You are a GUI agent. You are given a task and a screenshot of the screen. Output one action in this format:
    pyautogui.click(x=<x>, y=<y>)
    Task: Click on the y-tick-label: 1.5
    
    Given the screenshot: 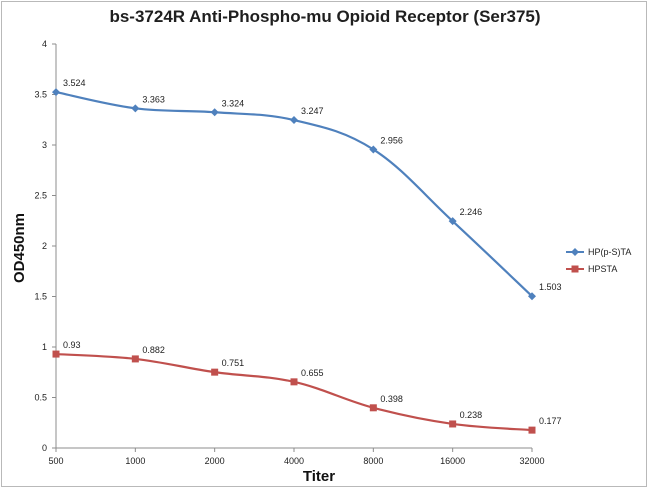 What is the action you would take?
    pyautogui.click(x=40, y=297)
    